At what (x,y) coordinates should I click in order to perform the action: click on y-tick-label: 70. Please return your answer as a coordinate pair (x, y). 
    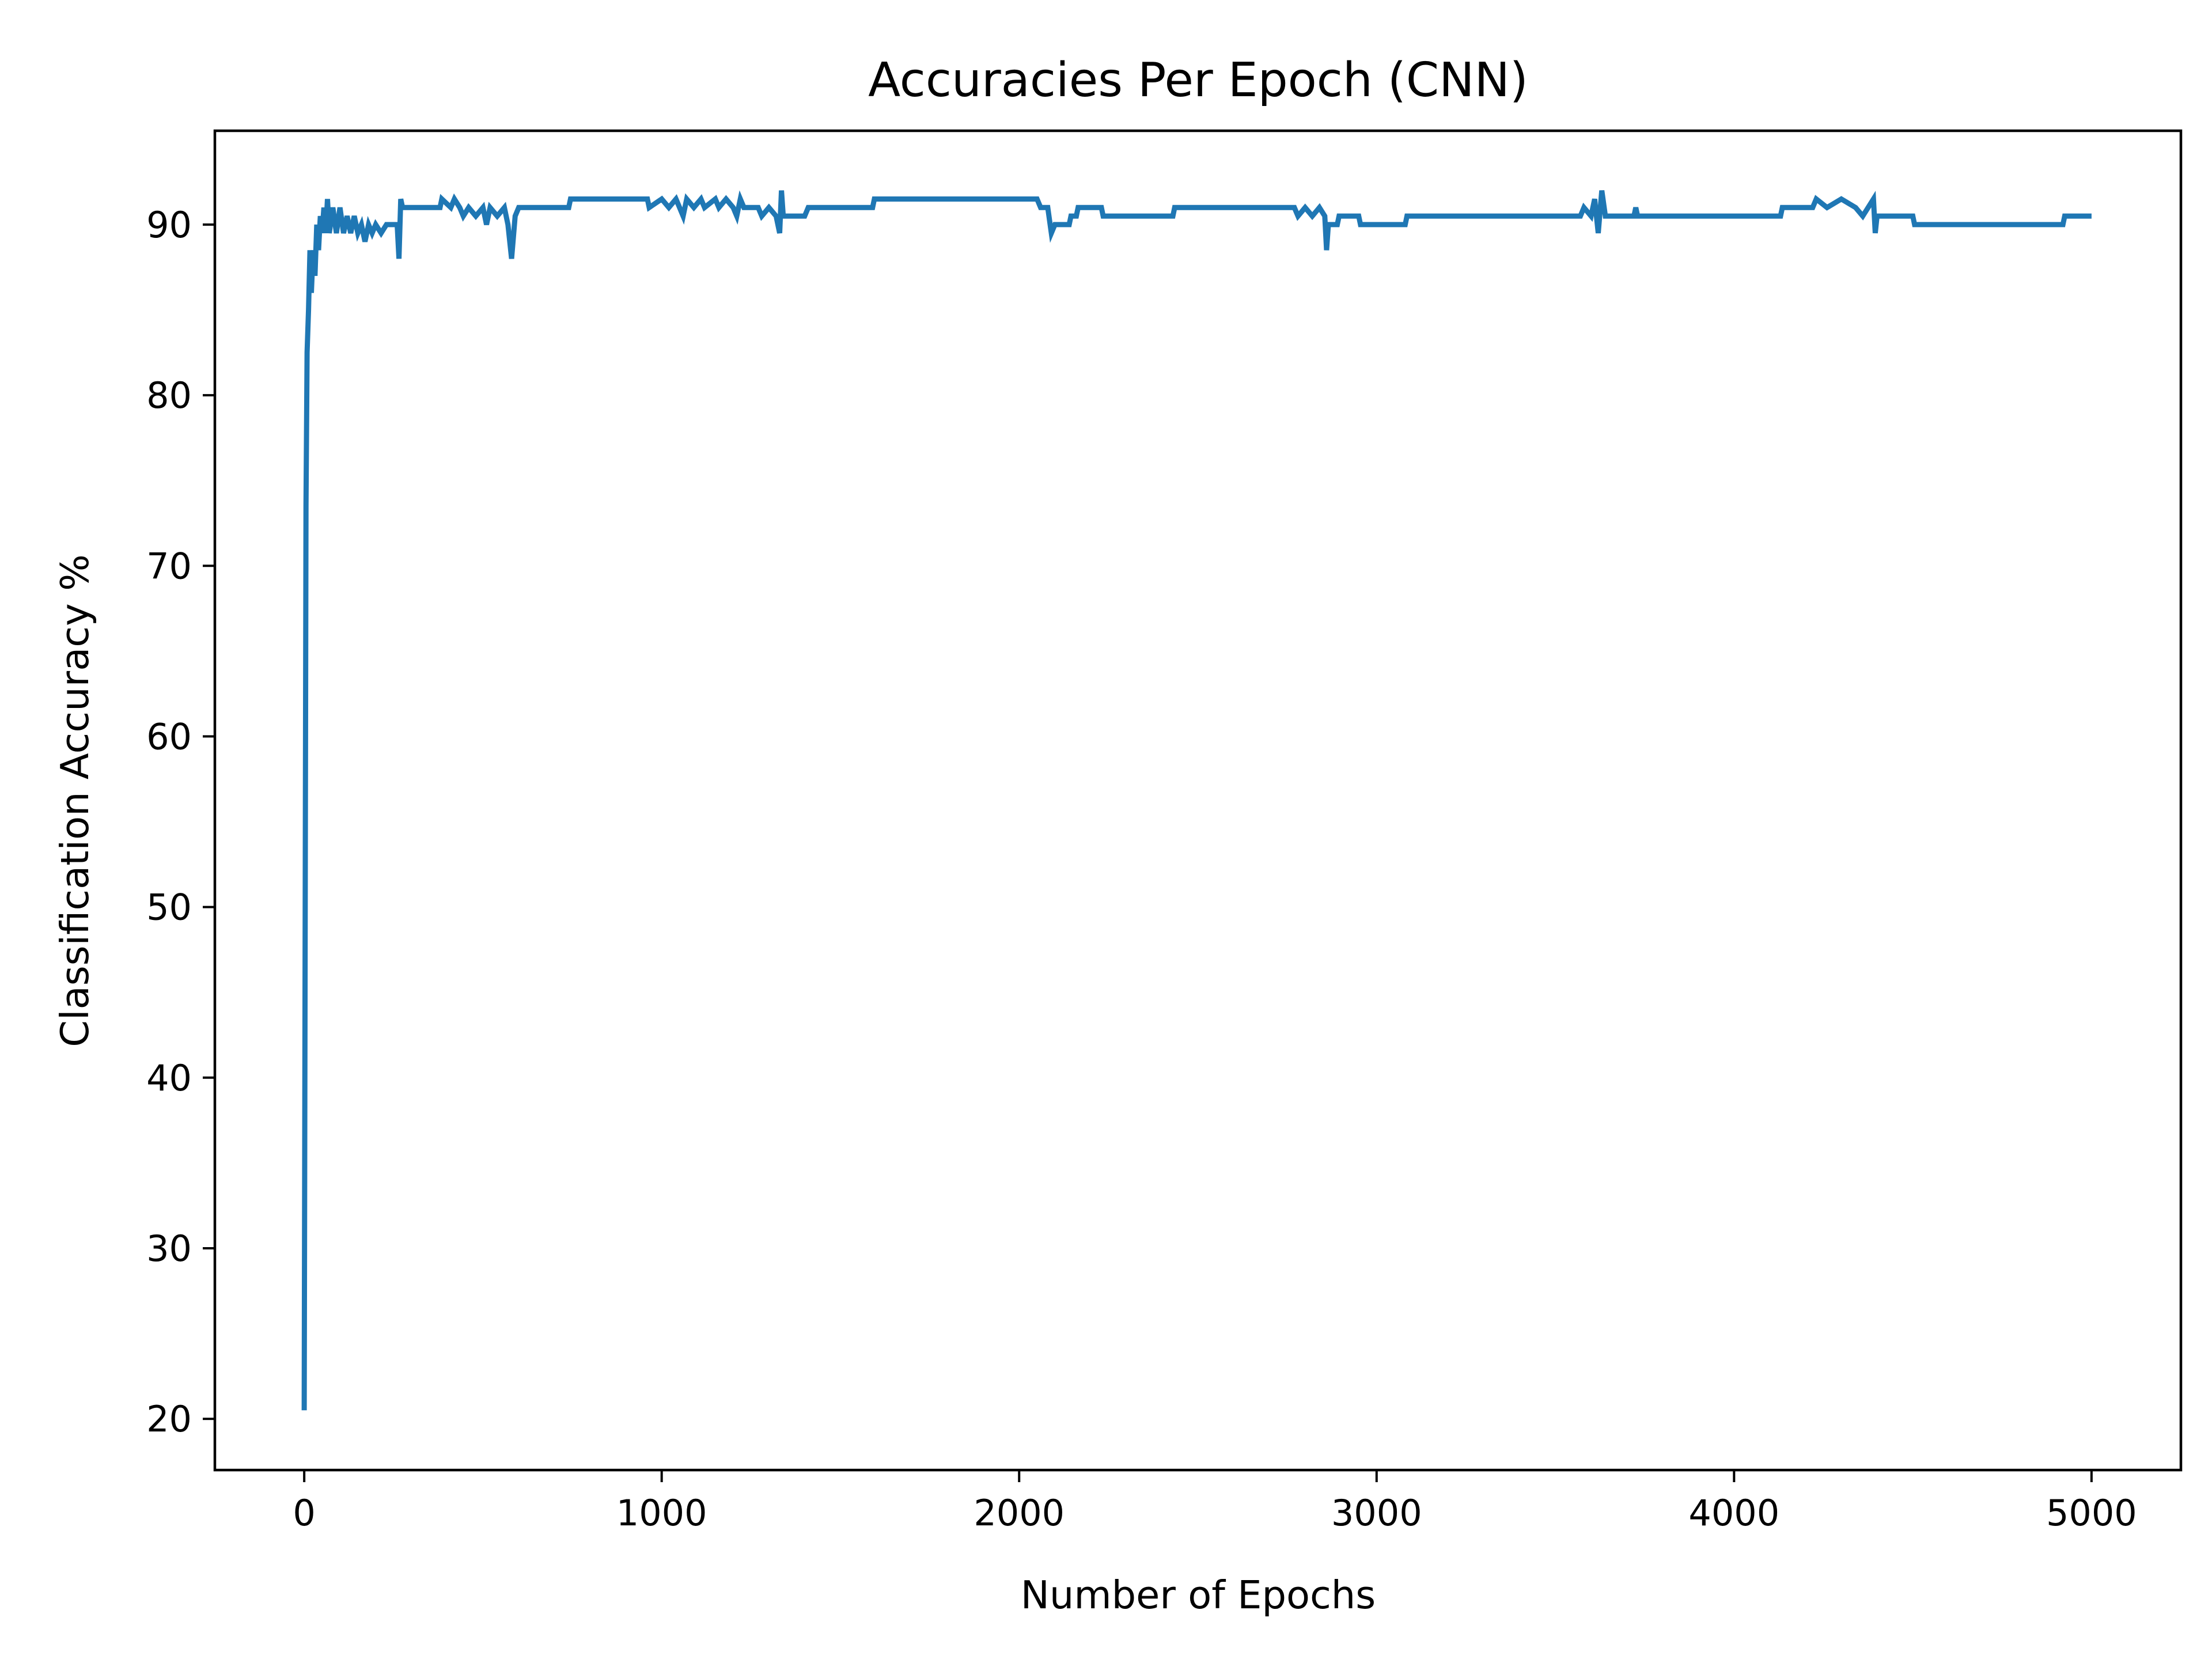
    Looking at the image, I should click on (169, 566).